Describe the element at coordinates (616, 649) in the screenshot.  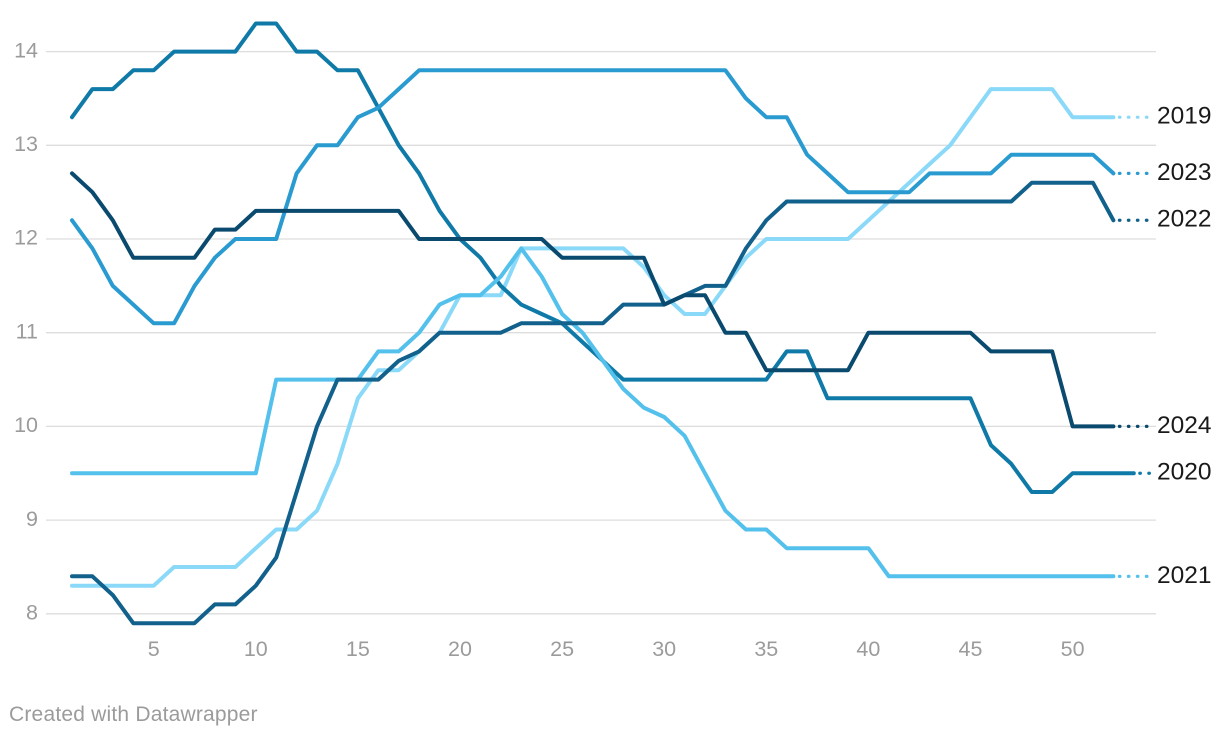
I see `x-axis: 5 10 15 20 25 30 35 40 45 50` at that location.